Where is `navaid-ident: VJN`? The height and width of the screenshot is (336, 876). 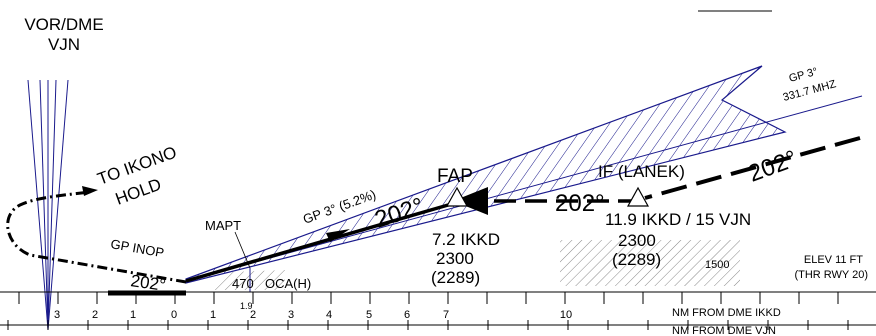 navaid-ident: VJN is located at coordinates (64, 44).